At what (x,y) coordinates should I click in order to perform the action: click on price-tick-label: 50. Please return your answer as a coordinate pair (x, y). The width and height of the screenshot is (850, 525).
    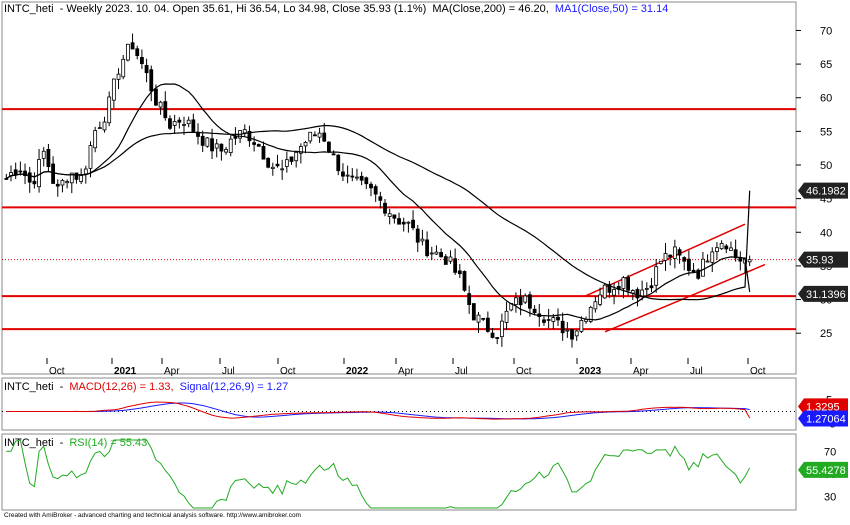
    Looking at the image, I should click on (826, 166).